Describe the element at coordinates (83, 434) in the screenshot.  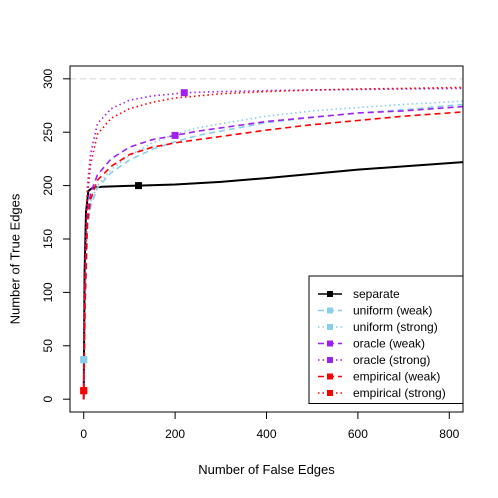
I see `x-tick-label: 0` at that location.